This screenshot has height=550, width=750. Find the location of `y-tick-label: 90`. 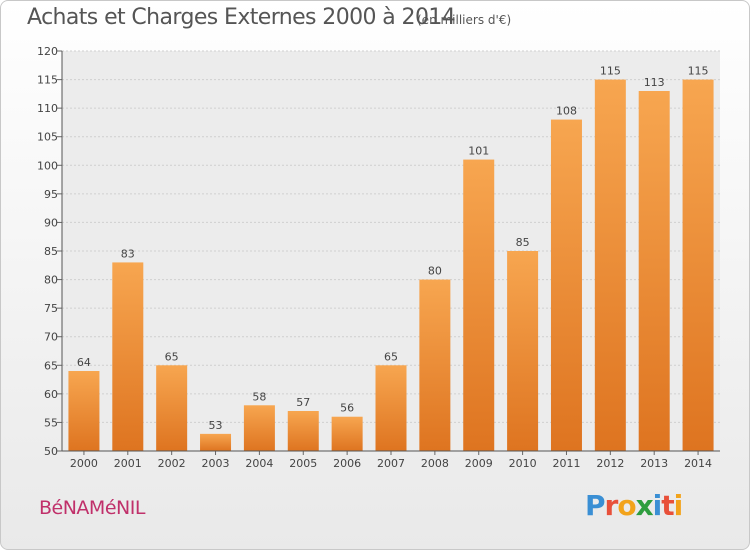

y-tick-label: 90 is located at coordinates (51, 222).